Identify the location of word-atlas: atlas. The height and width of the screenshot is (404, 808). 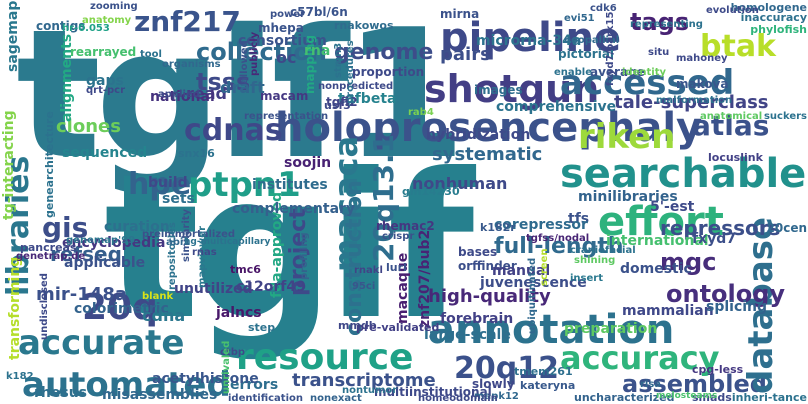
(731, 125).